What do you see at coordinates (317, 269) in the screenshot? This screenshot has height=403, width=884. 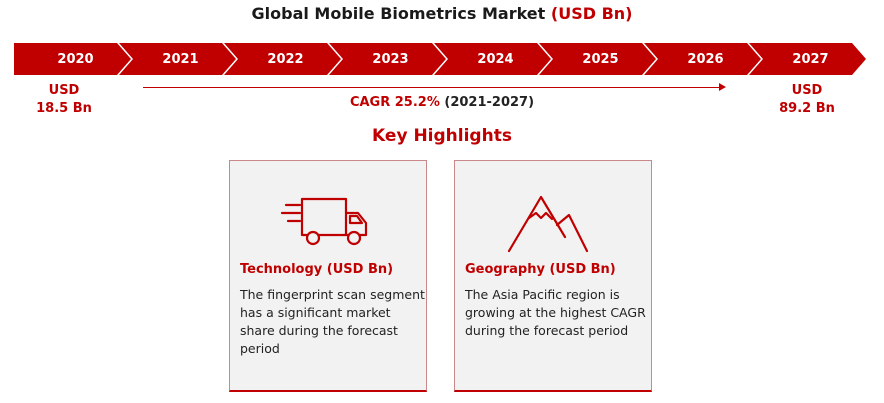 I see `technology-card-title: Technology (USD Bn)` at bounding box center [317, 269].